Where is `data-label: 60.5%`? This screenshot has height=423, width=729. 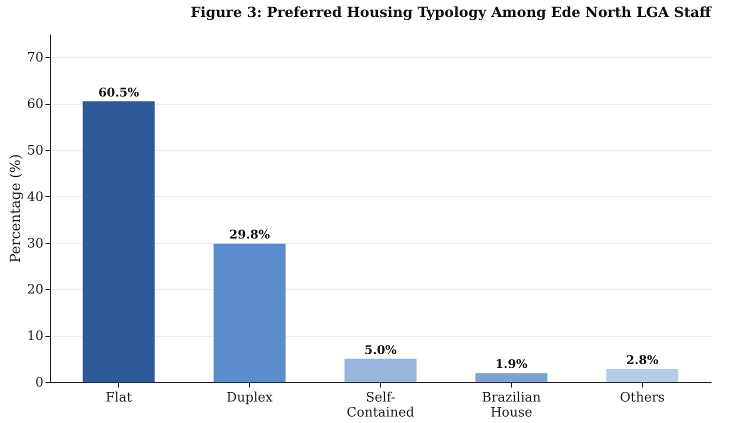 data-label: 60.5% is located at coordinates (119, 92).